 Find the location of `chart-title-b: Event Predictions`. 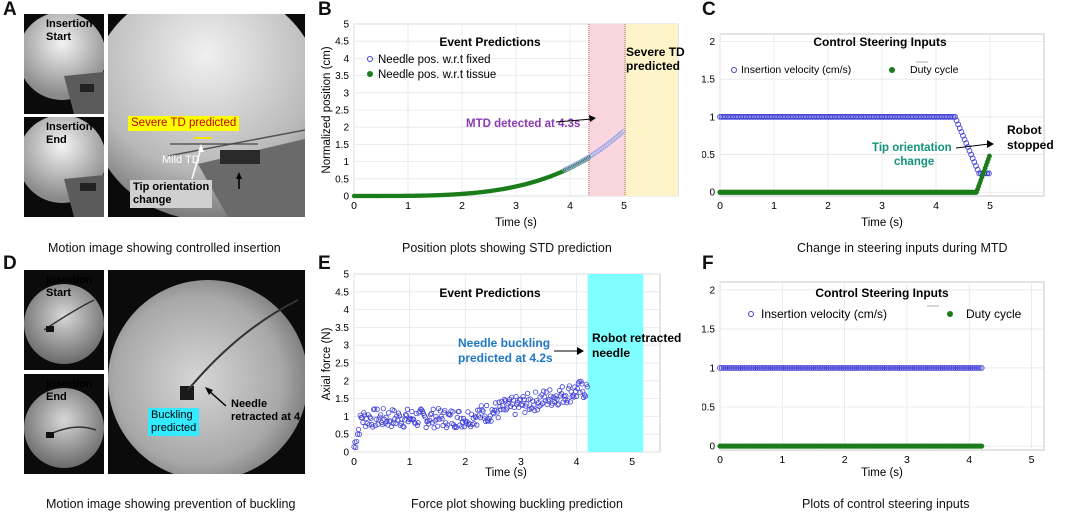

chart-title-b: Event Predictions is located at coordinates (490, 42).